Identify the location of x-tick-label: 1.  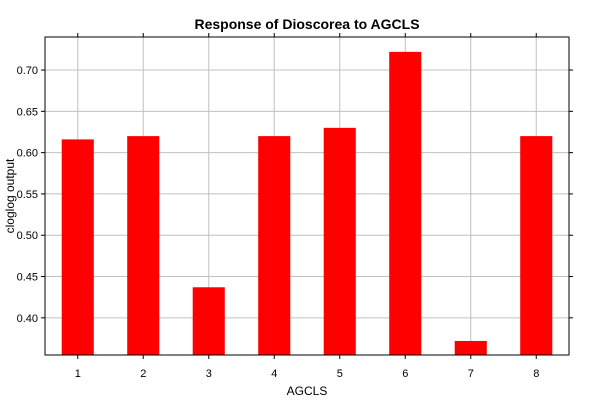
(78, 374).